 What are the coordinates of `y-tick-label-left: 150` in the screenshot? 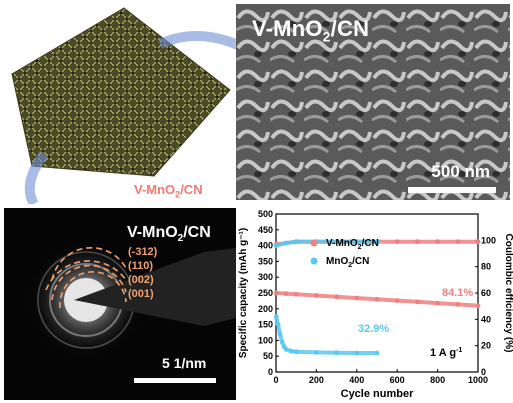 It's located at (265, 325).